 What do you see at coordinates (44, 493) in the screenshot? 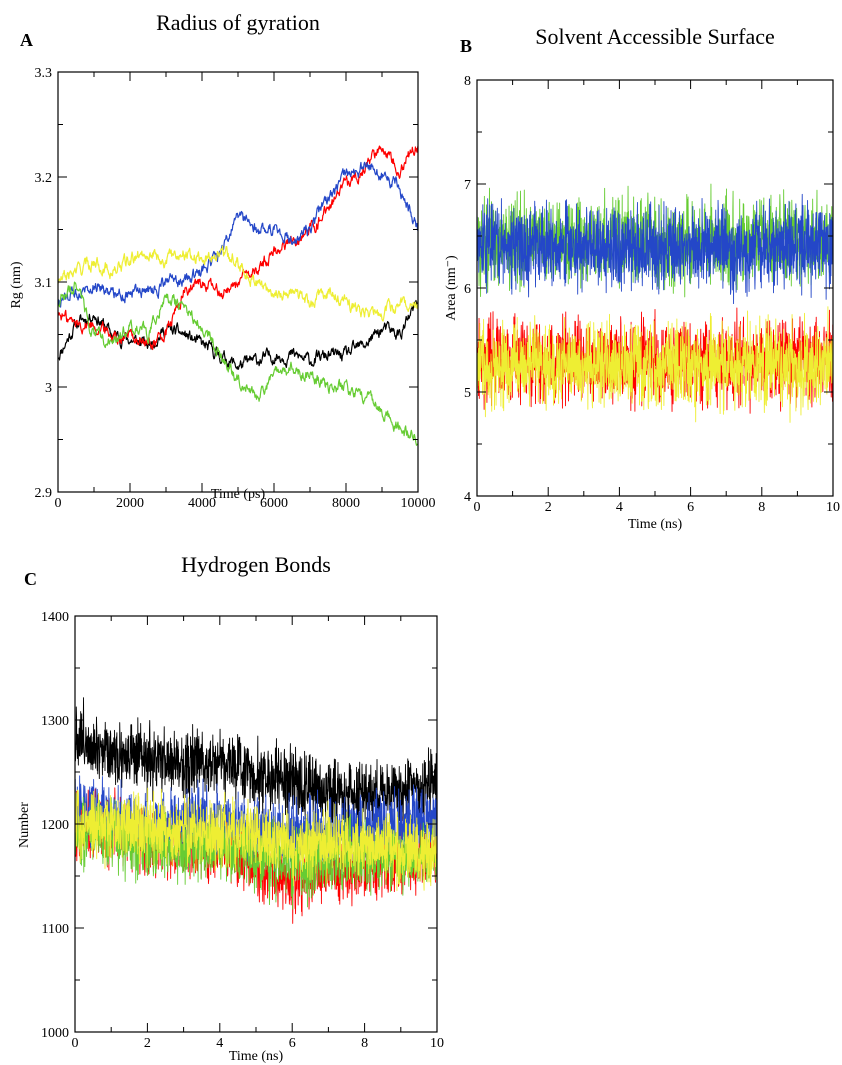
I see `y-tick-label: 2.9` at bounding box center [44, 493].